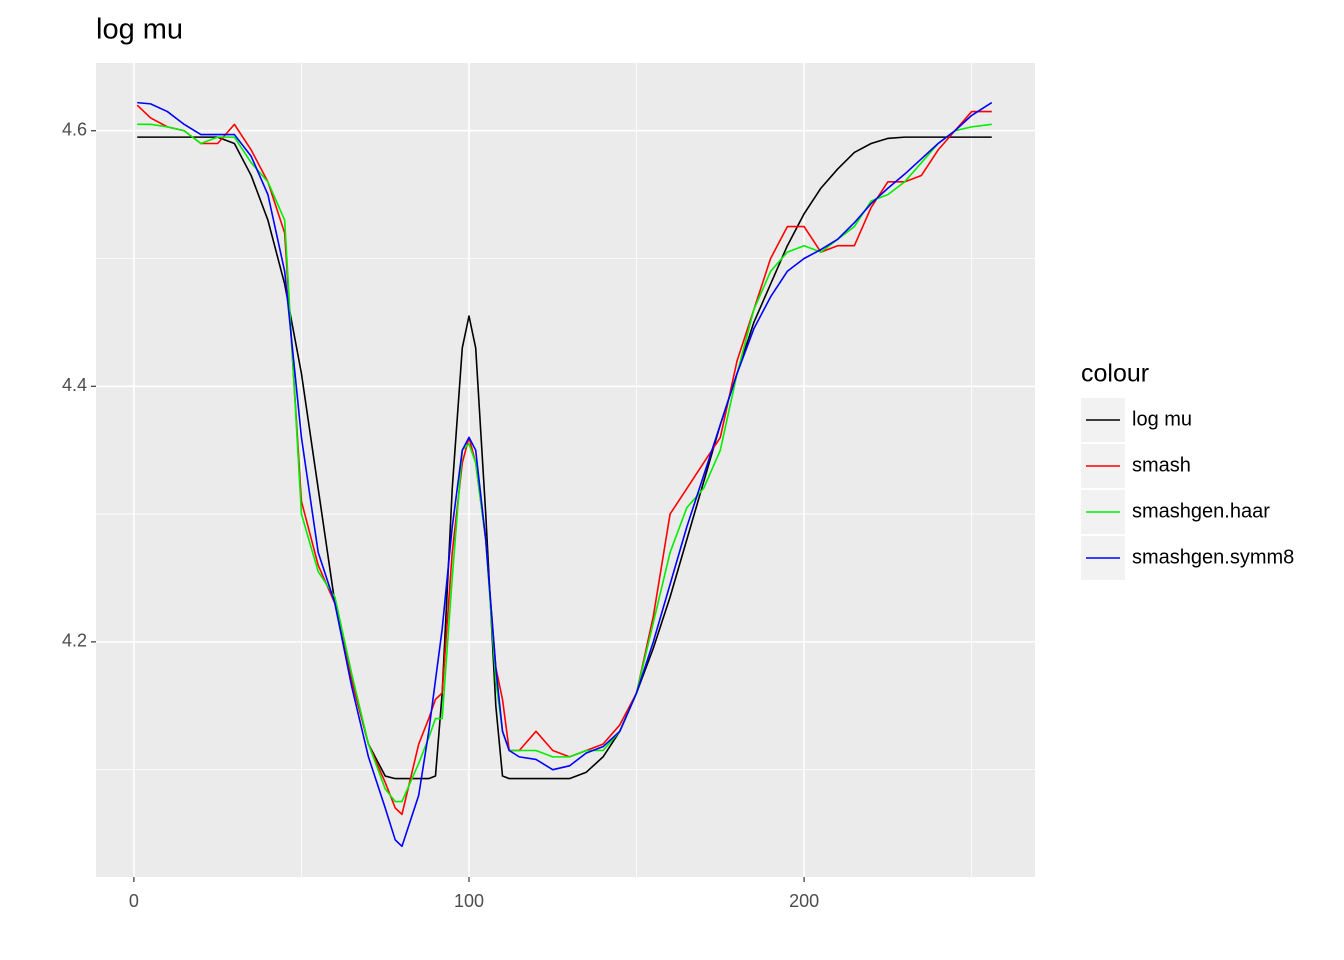 This screenshot has height=960, width=1344. I want to click on legend-label: smashgen.haar, so click(1201, 511).